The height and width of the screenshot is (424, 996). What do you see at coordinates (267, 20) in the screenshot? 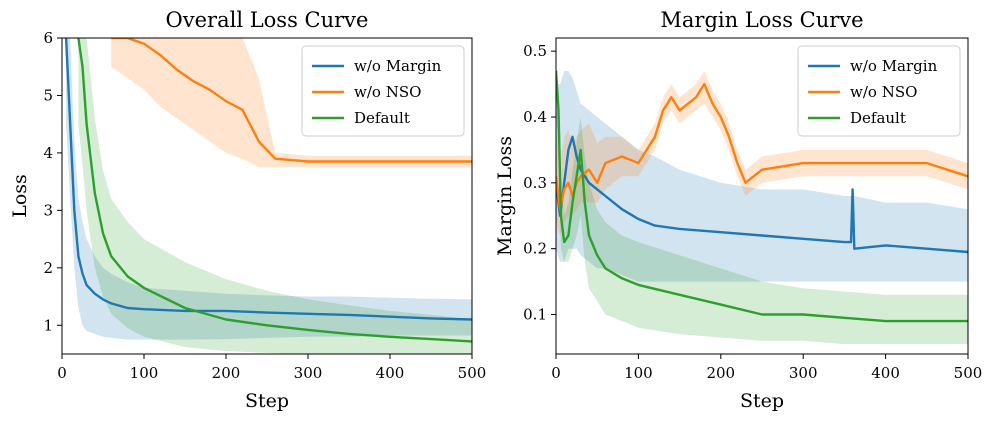
I see `chart-title: Overall Loss Curve` at bounding box center [267, 20].